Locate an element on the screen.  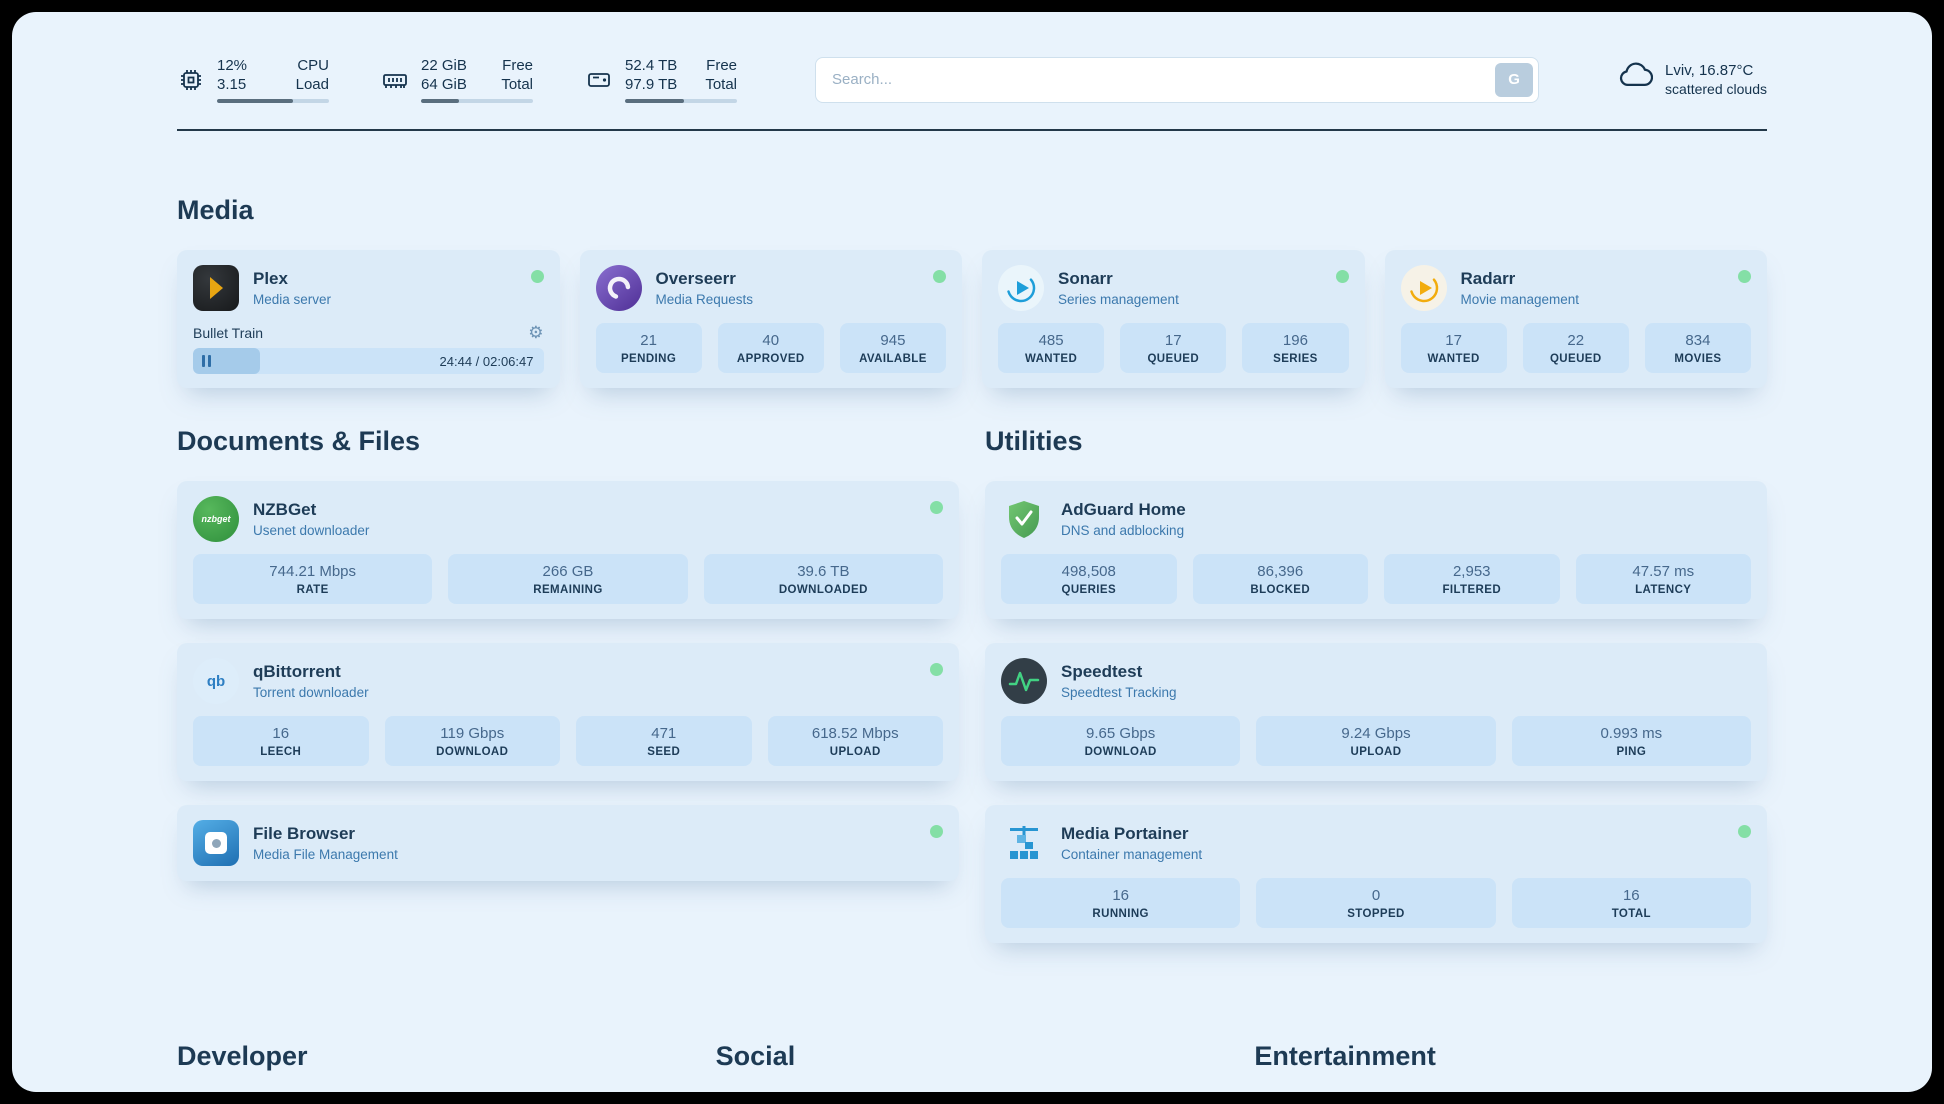
stat-label: TOTAL is located at coordinates (1631, 914).